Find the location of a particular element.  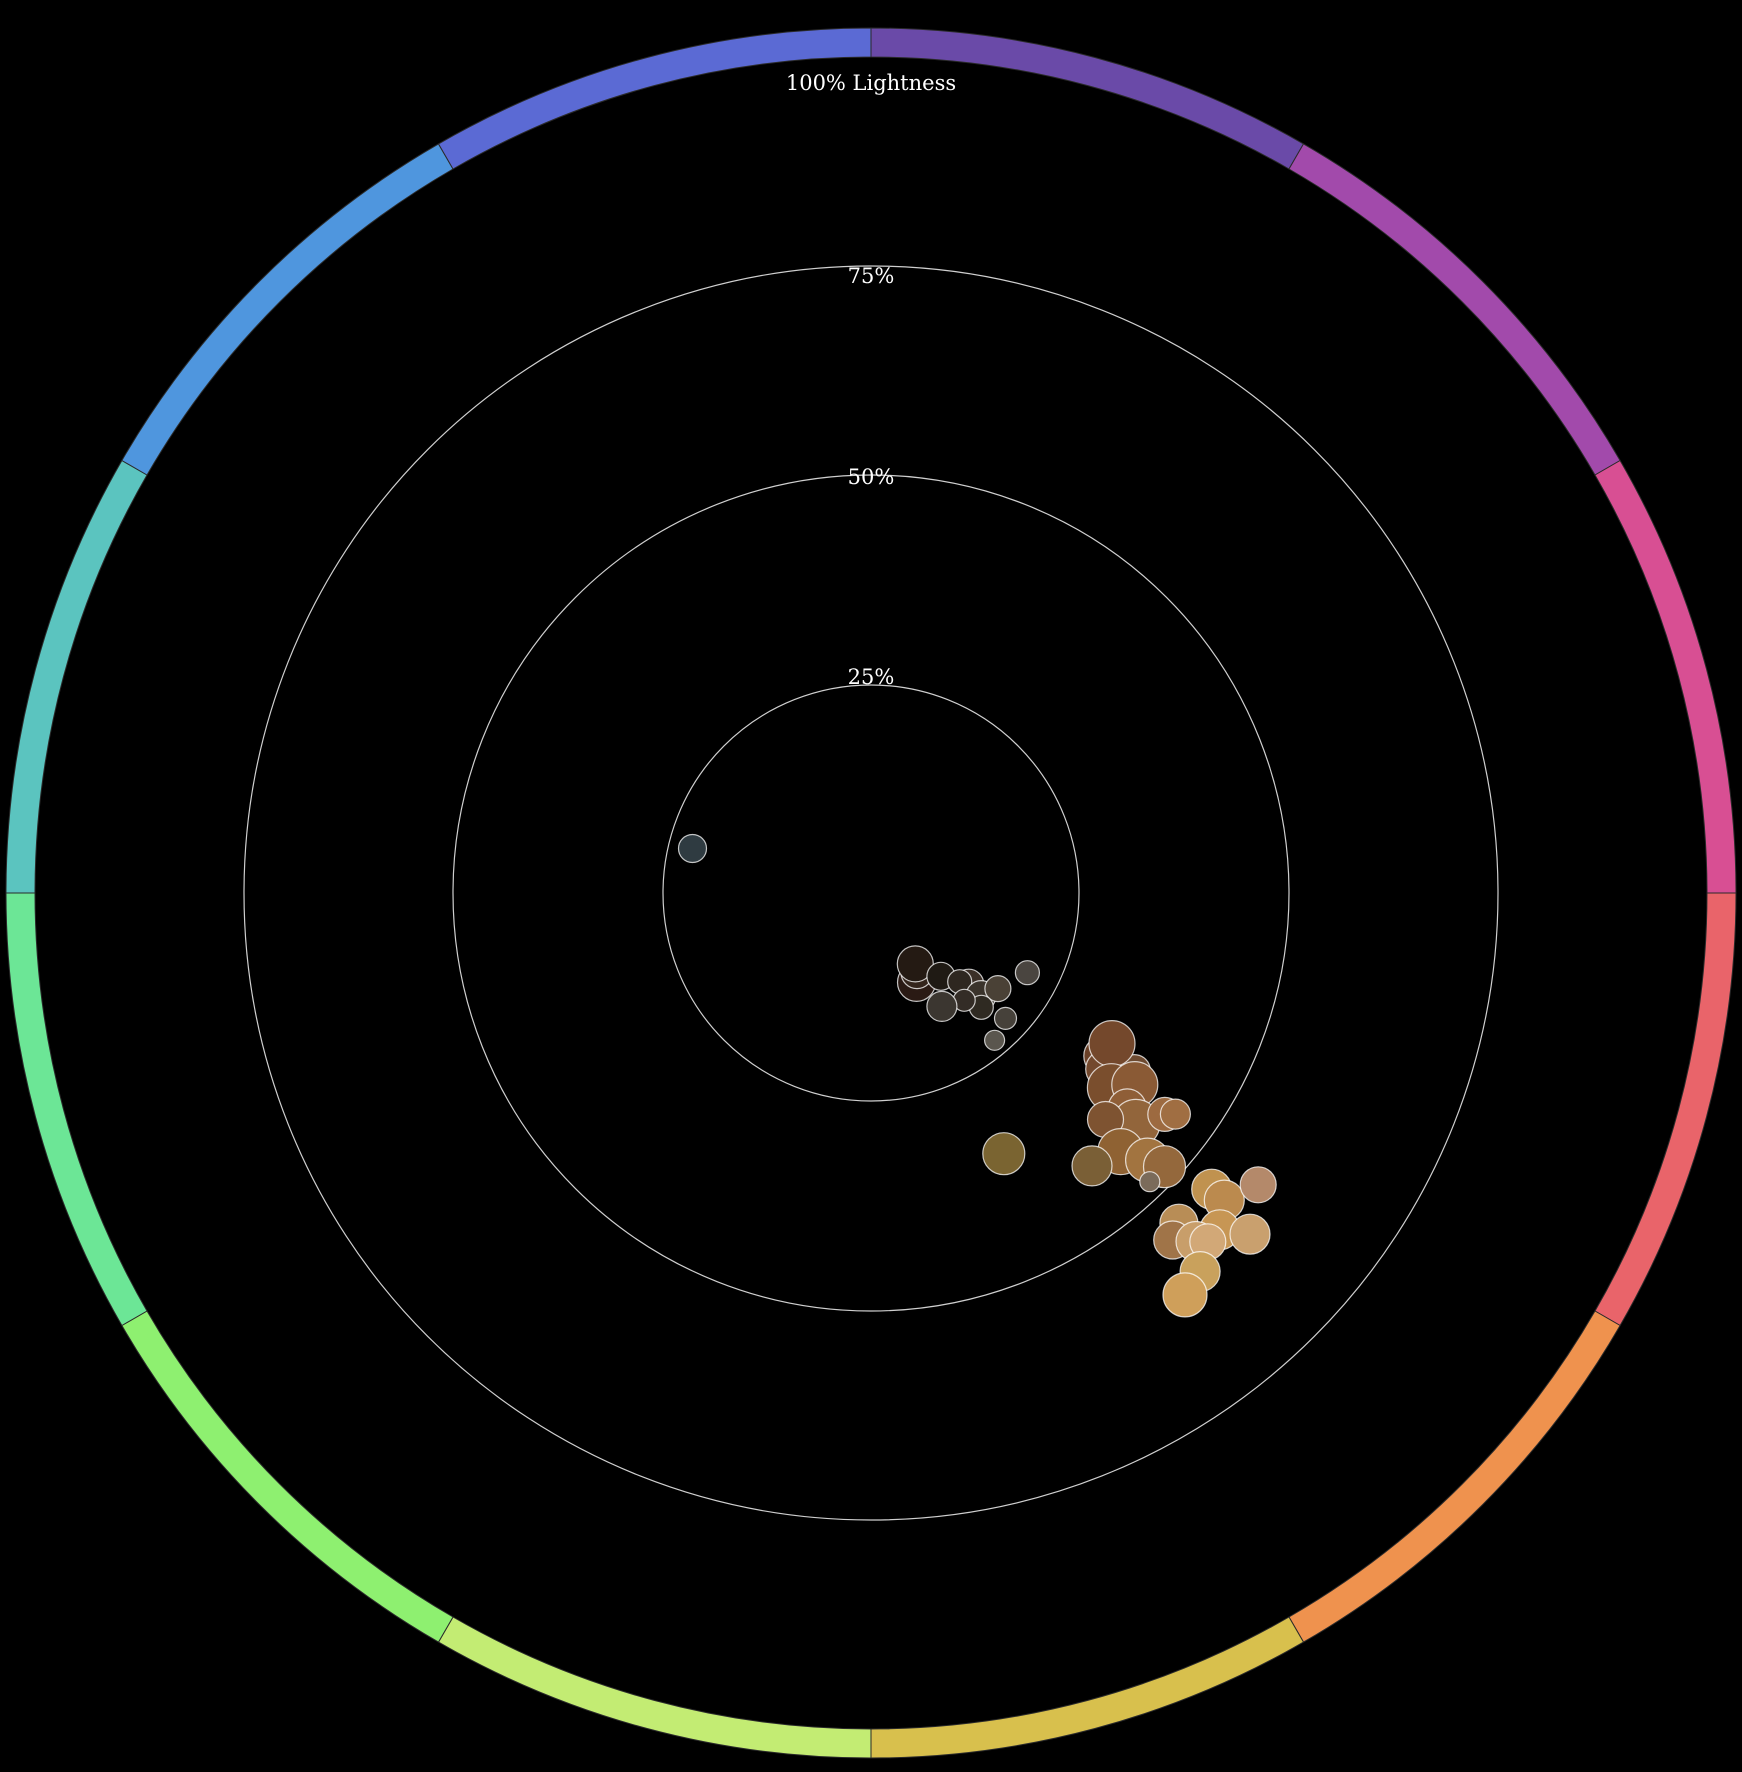

hue-segment-violet is located at coordinates (1087, 98).